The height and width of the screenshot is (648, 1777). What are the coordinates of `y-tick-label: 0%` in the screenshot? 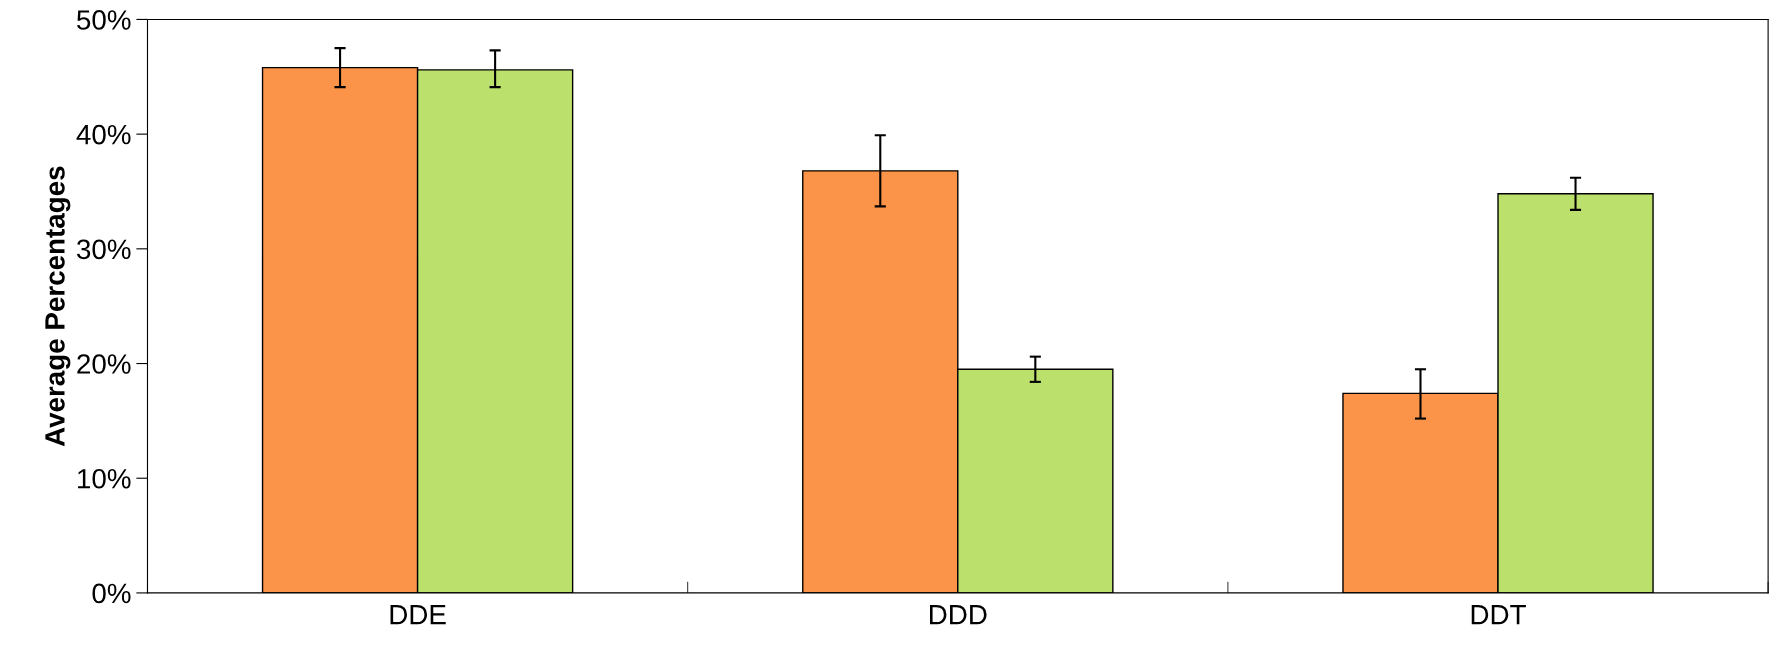 It's located at (111, 593).